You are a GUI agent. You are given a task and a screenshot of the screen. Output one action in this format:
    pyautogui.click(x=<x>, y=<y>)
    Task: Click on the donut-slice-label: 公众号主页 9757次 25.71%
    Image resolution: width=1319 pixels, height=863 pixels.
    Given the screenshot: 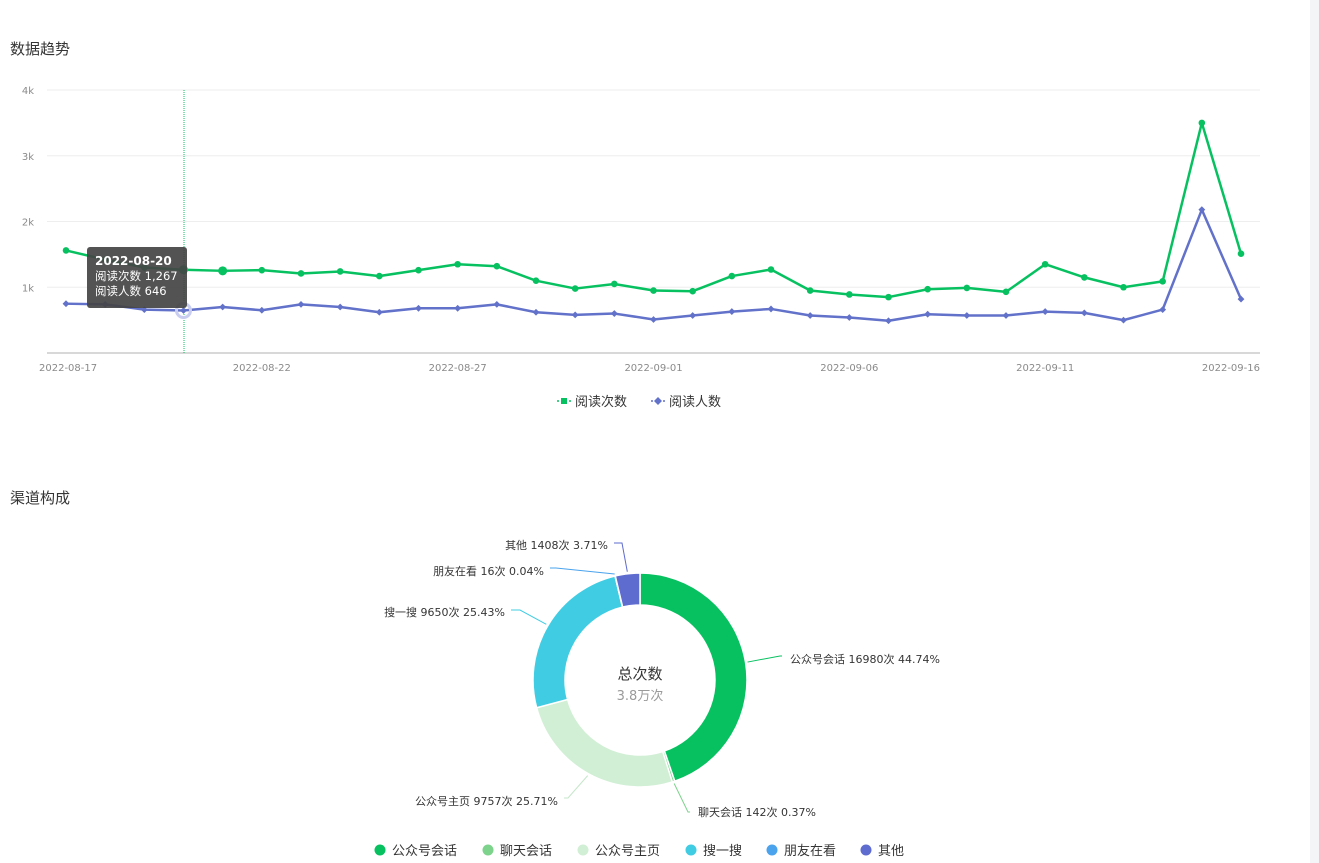 What is the action you would take?
    pyautogui.click(x=486, y=801)
    